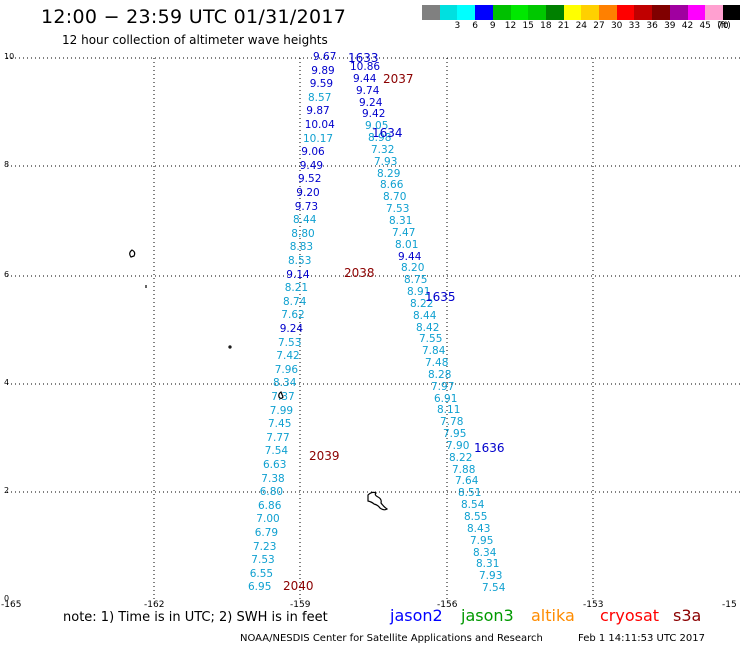 The height and width of the screenshot is (650, 740). Describe the element at coordinates (259, 380) in the screenshot. I see `island-outlines` at that location.